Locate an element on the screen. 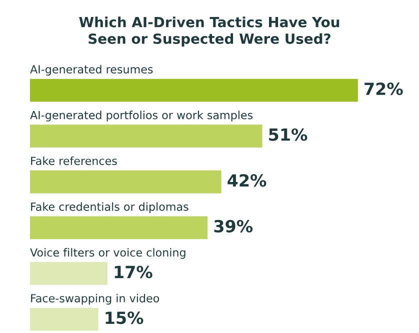 This screenshot has height=333, width=419. data-label: 15% is located at coordinates (125, 317).